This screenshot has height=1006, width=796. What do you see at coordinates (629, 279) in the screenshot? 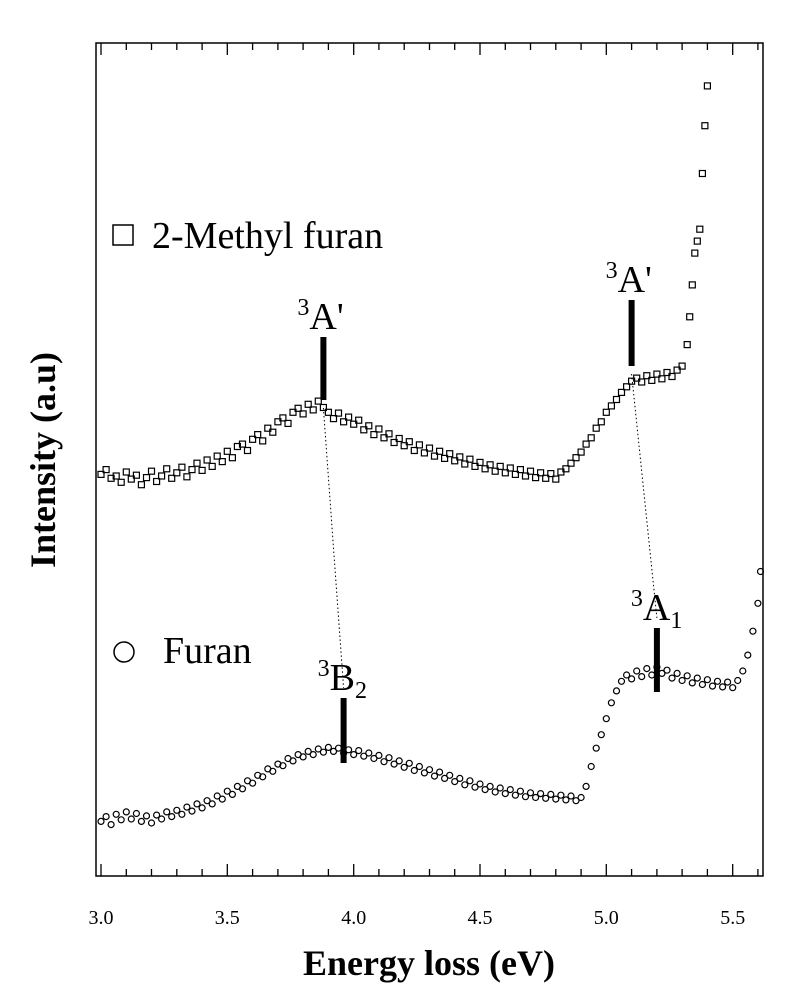
I see `state-label: 3A'` at bounding box center [629, 279].